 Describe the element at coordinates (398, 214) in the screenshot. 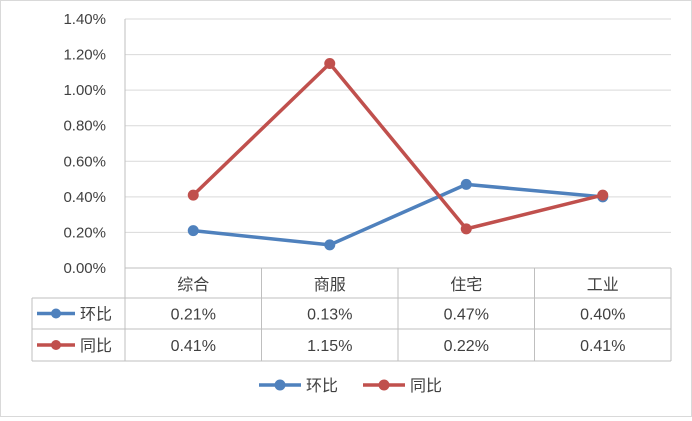

I see `series-line` at that location.